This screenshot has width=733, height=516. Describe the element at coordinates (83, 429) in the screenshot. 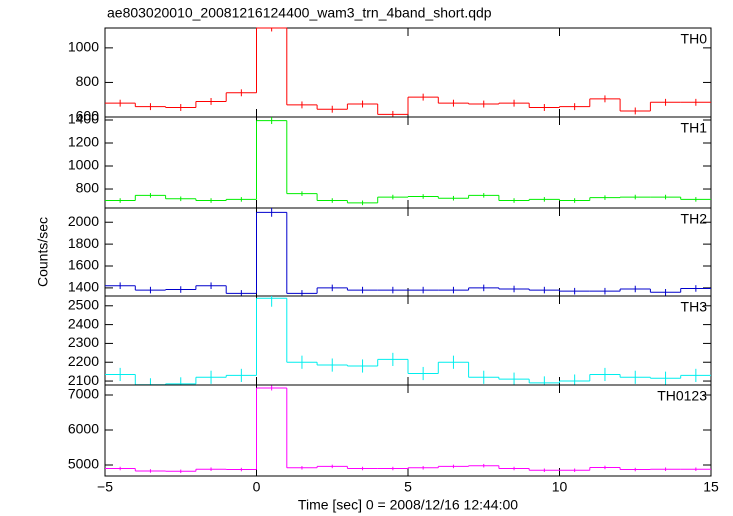

I see `y-tick-label: 6000` at that location.